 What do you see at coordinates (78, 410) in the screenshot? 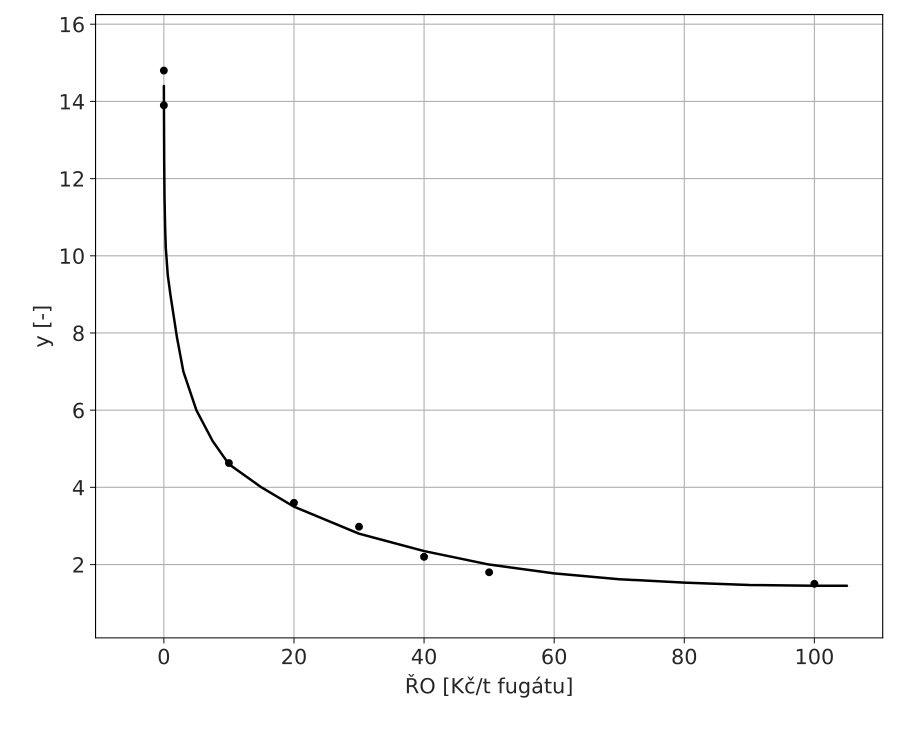
I see `y-tick-label: 6` at bounding box center [78, 410].